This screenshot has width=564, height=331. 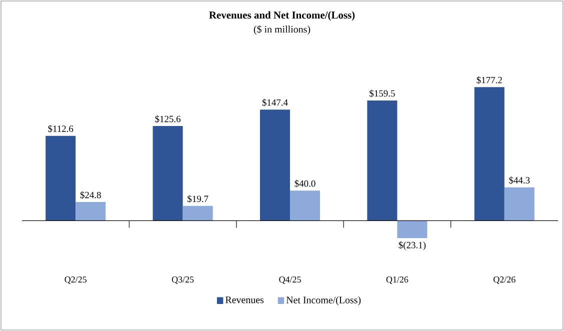 What do you see at coordinates (198, 199) in the screenshot?
I see `data-label: $19.7` at bounding box center [198, 199].